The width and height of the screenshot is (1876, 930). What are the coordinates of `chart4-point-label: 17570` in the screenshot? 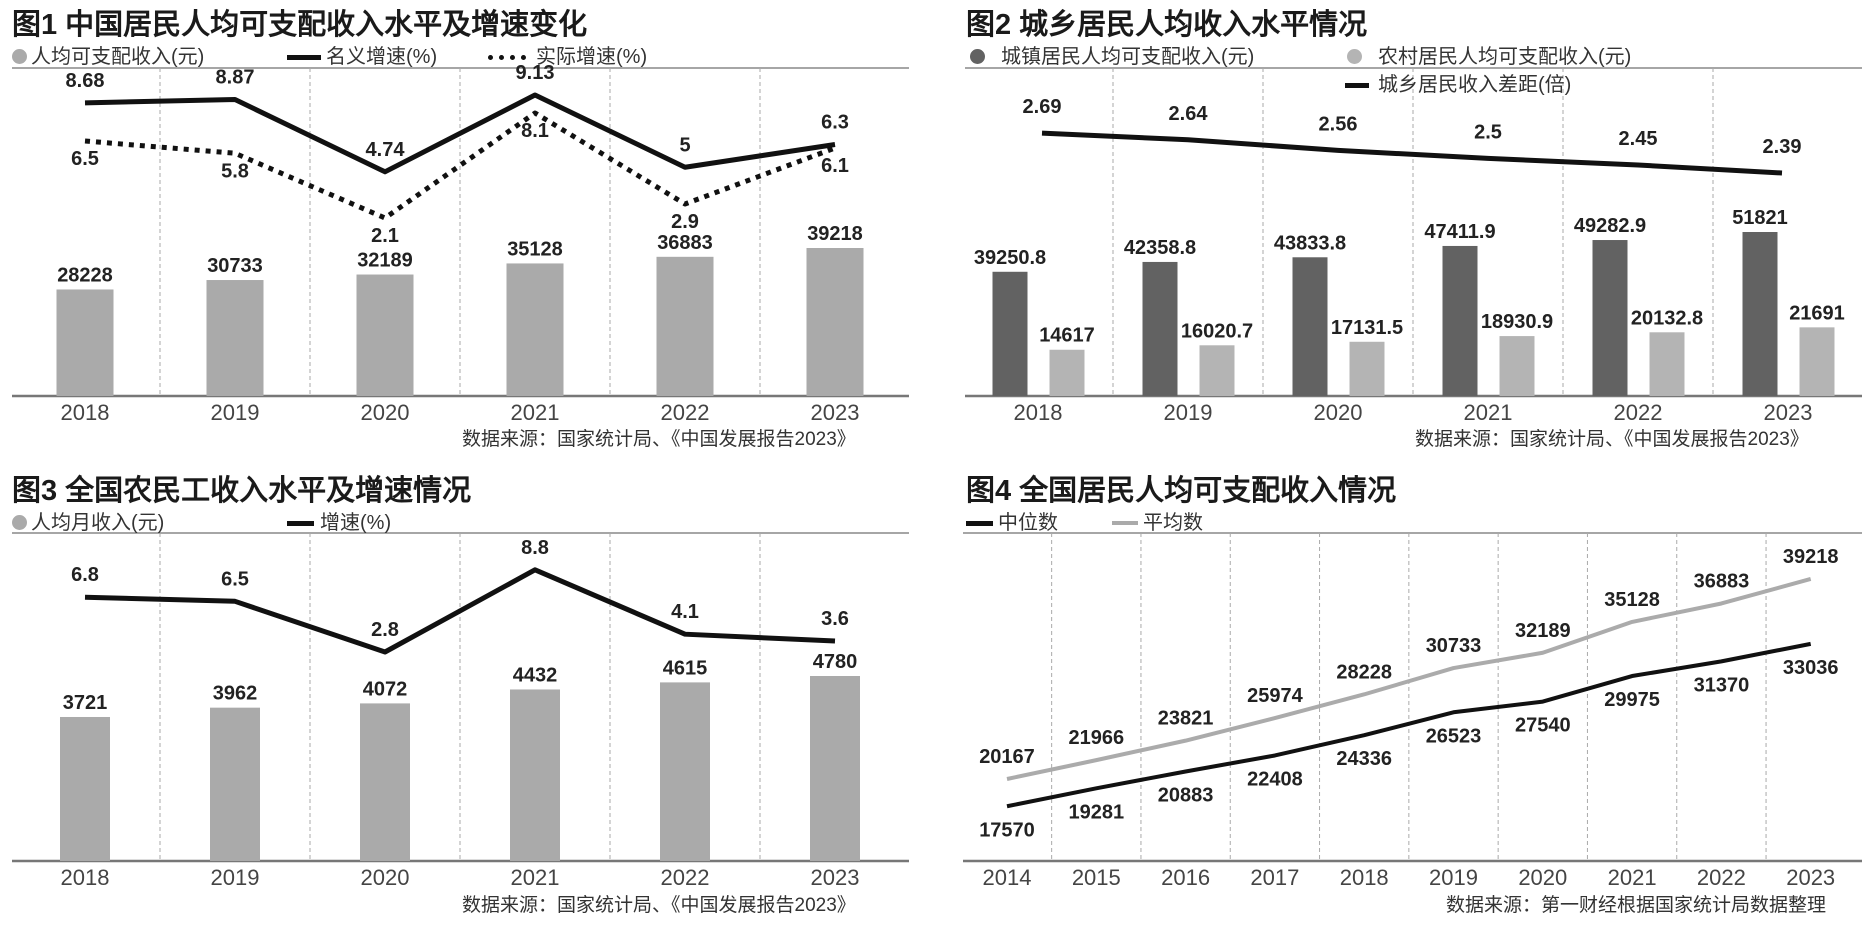 It's located at (1007, 830).